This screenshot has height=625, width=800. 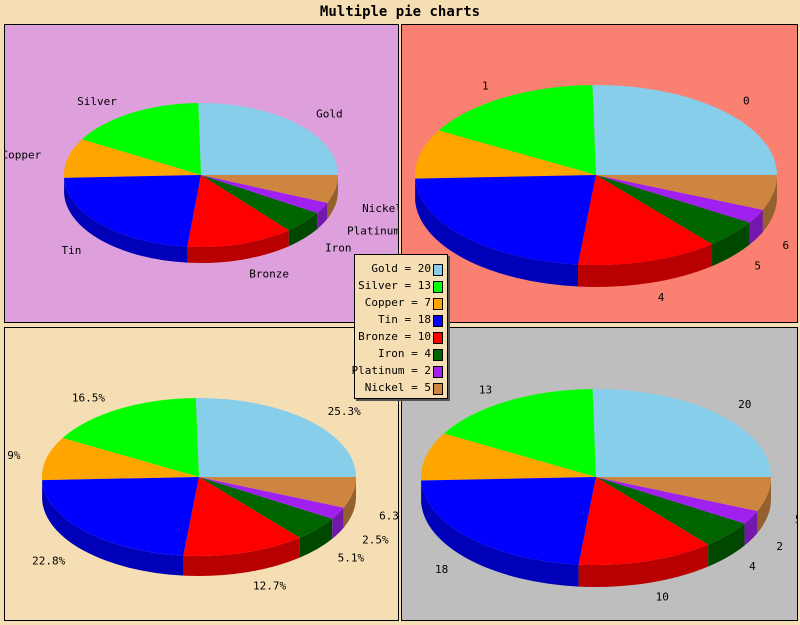 What do you see at coordinates (373, 231) in the screenshot?
I see `pie-label-platinum: Platinum` at bounding box center [373, 231].